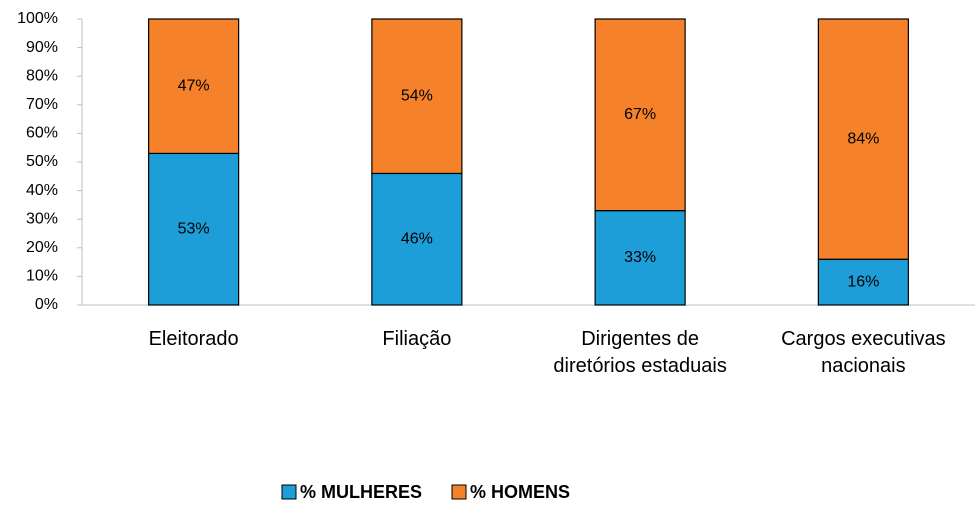  What do you see at coordinates (42, 104) in the screenshot?
I see `y-tick-label: 70%` at bounding box center [42, 104].